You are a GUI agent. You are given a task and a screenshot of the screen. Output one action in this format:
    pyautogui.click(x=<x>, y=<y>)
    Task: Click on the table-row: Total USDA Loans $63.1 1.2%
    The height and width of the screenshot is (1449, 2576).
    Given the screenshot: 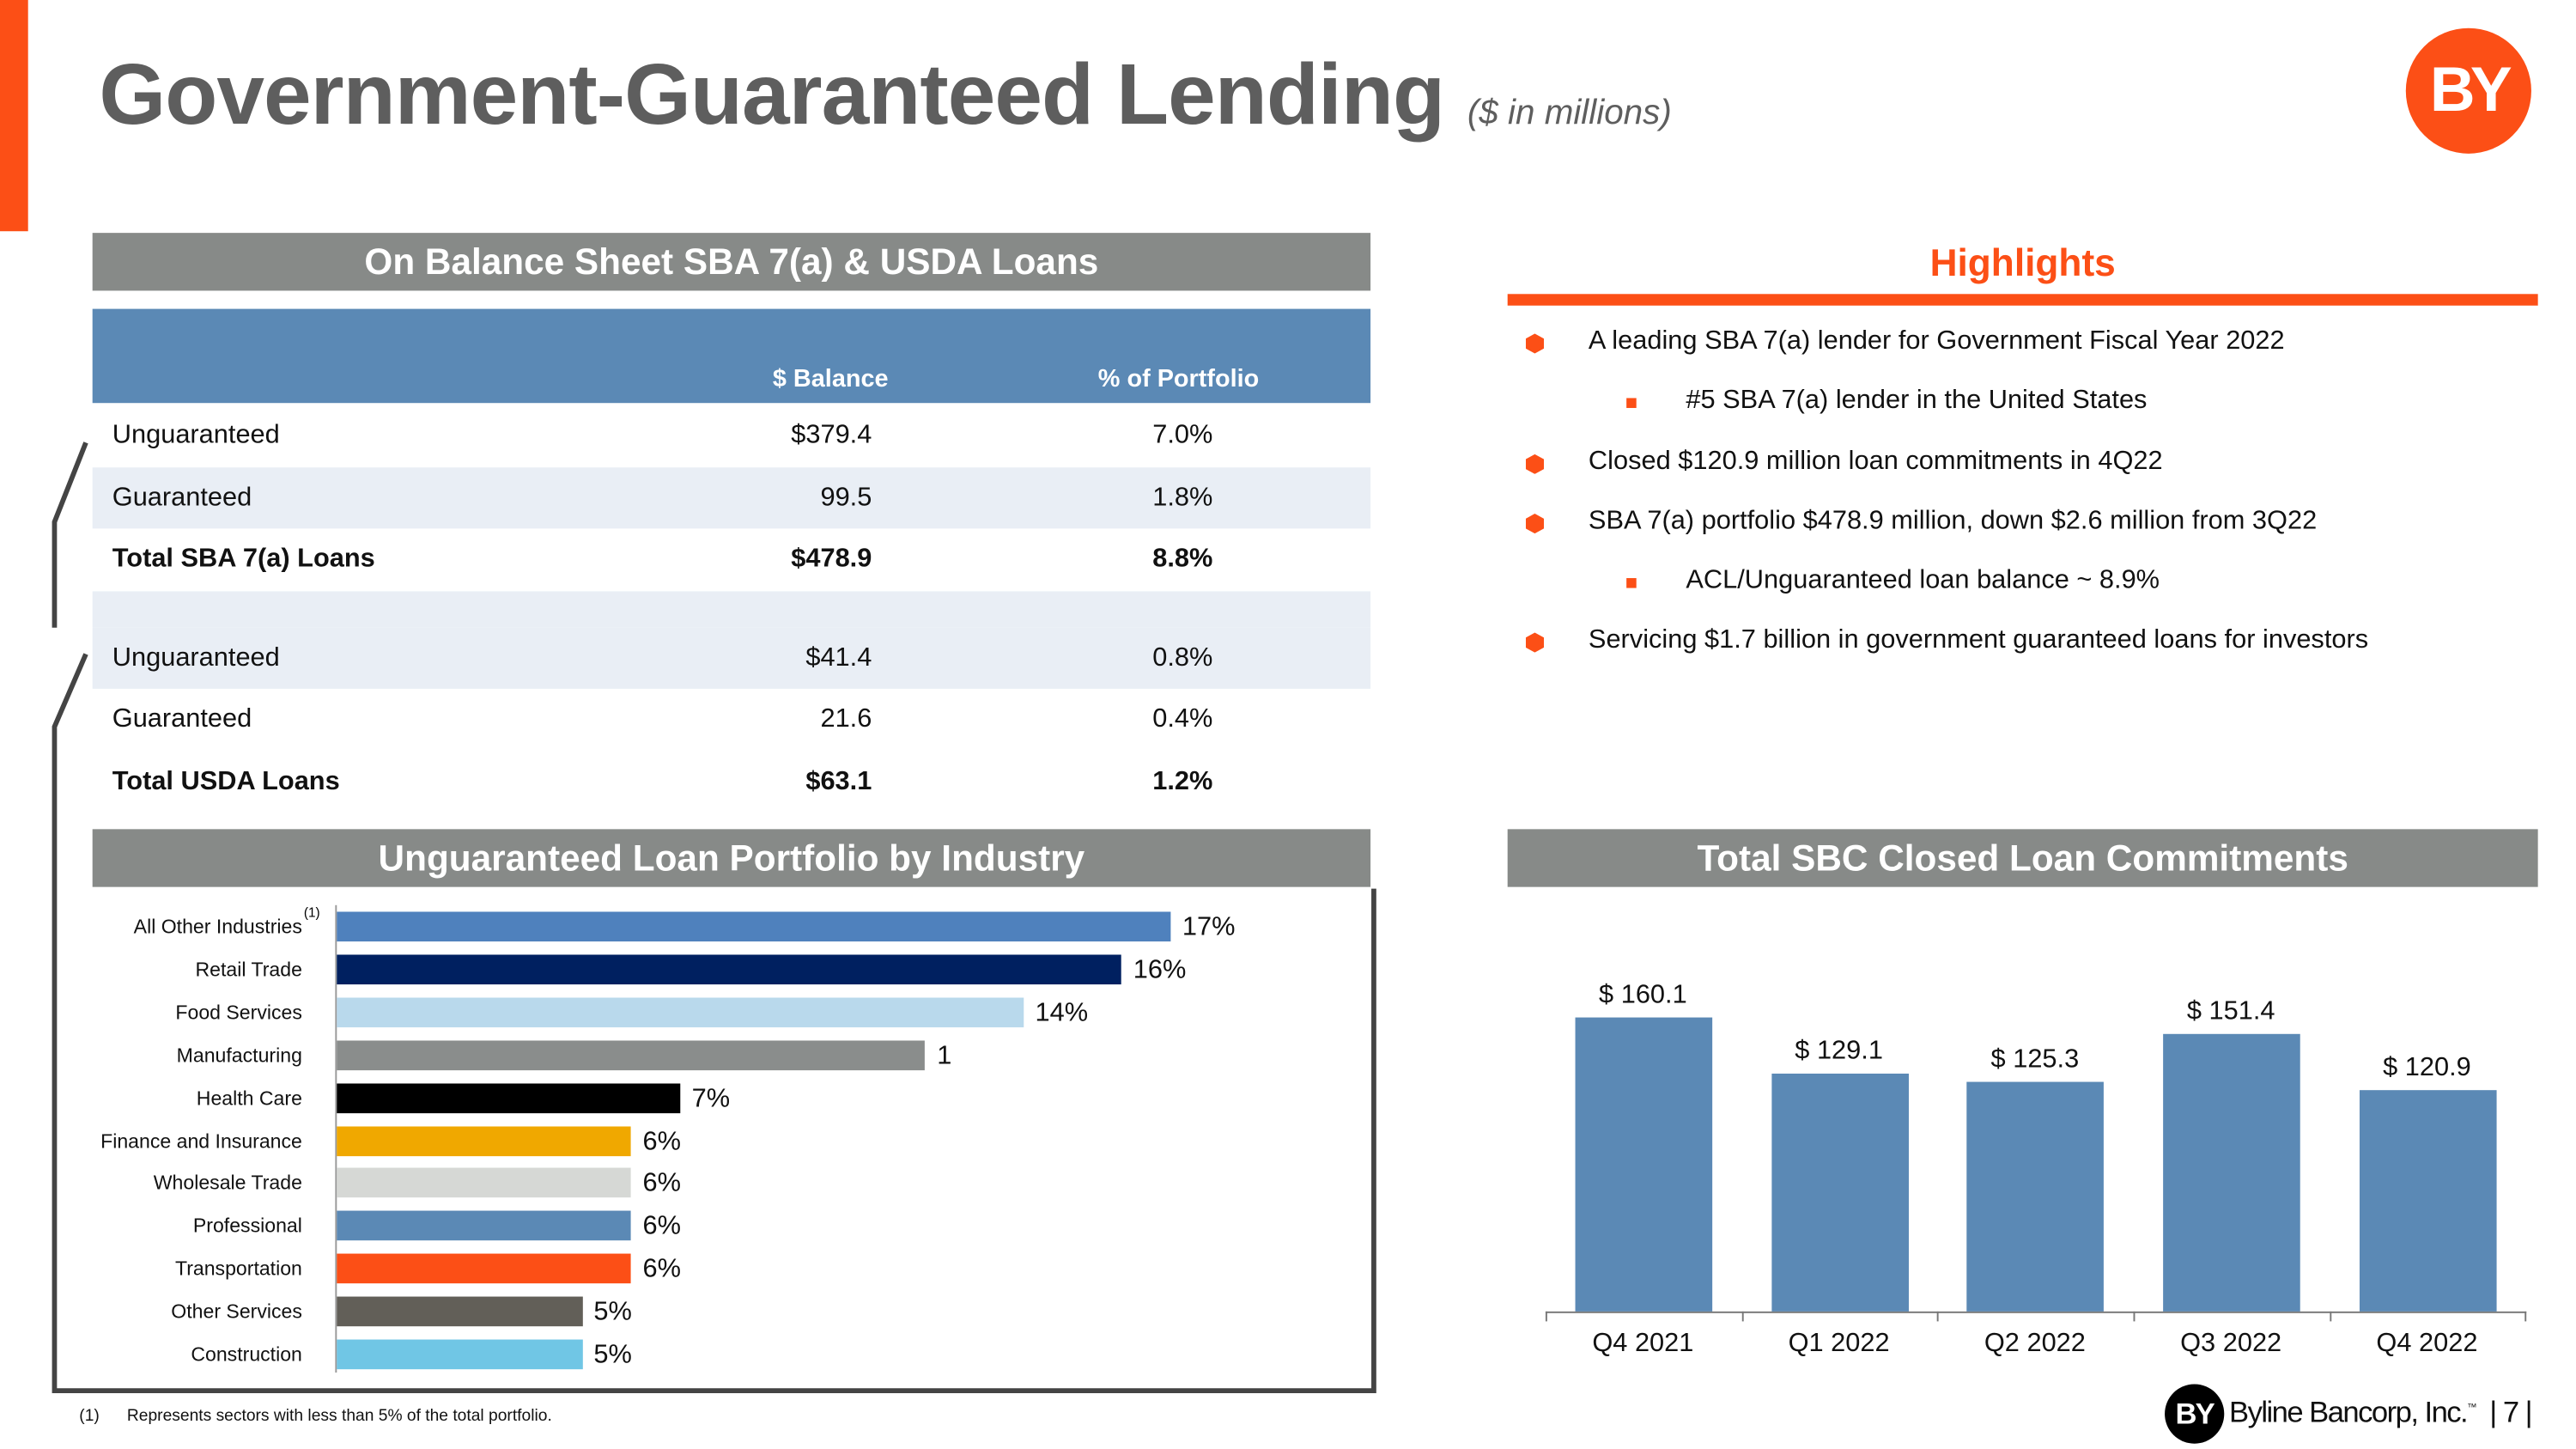 What is the action you would take?
    pyautogui.click(x=731, y=782)
    